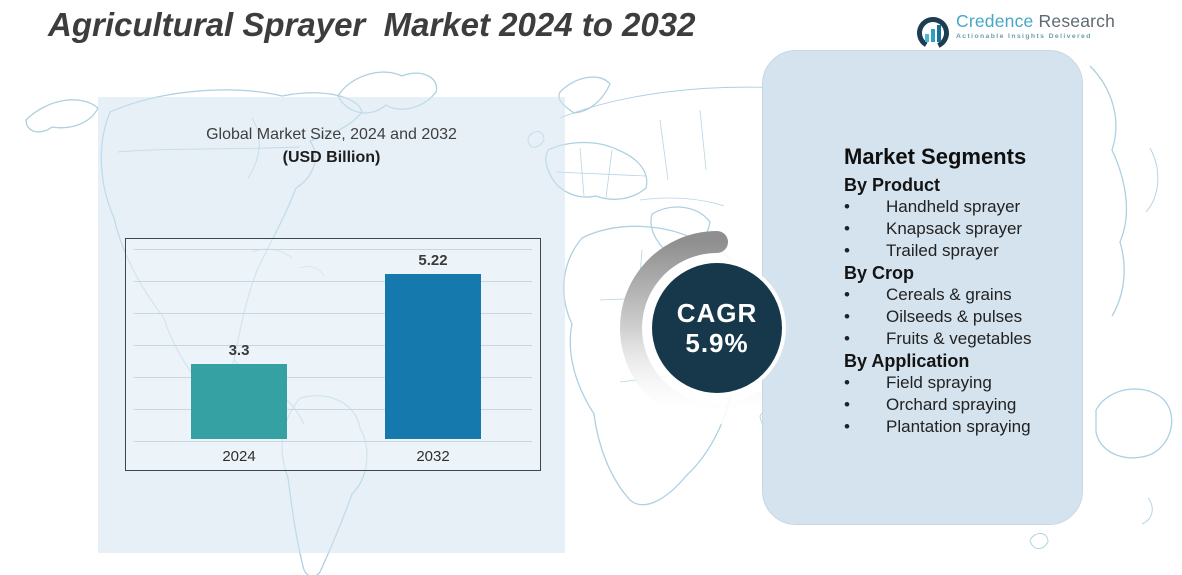 The image size is (1182, 575). Describe the element at coordinates (907, 361) in the screenshot. I see `segment-group-title-application: By Application` at that location.